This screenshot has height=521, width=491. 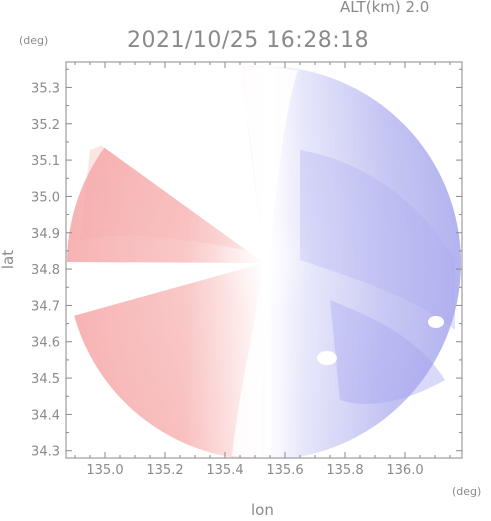 I want to click on y-tick-label: 35.3, so click(x=45, y=88).